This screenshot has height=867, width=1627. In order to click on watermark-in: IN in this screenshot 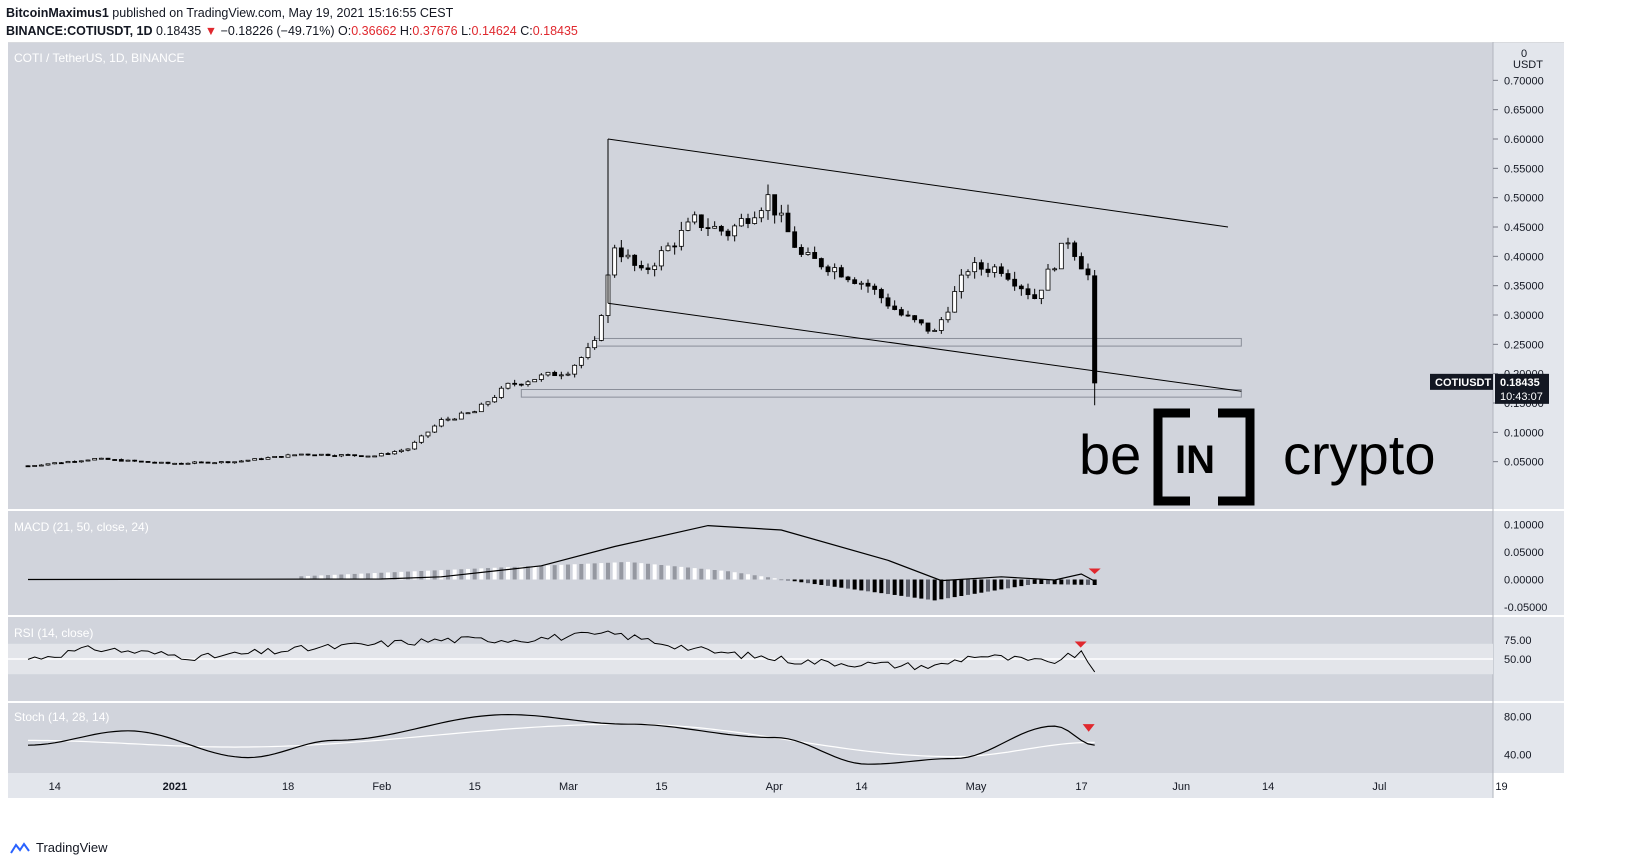, I will do `click(1195, 460)`.